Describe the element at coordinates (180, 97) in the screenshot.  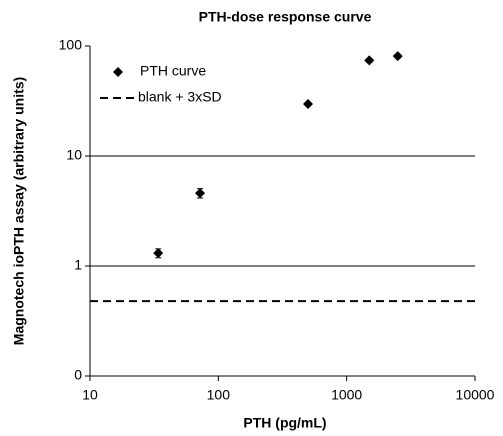
I see `legend-label: blank + 3xSD` at that location.